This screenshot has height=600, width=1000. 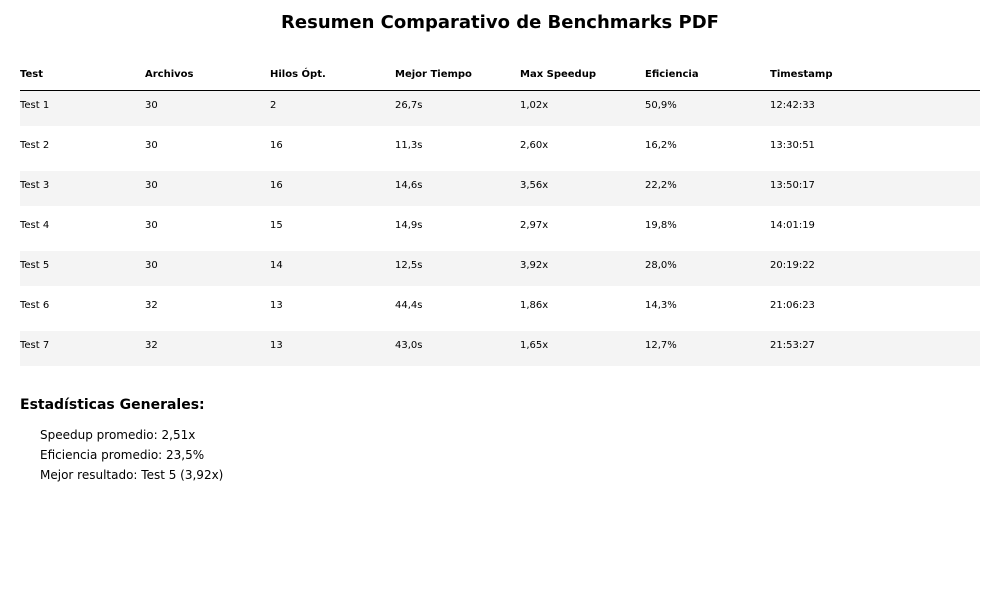 What do you see at coordinates (35, 305) in the screenshot?
I see `table-cell: Test 6` at bounding box center [35, 305].